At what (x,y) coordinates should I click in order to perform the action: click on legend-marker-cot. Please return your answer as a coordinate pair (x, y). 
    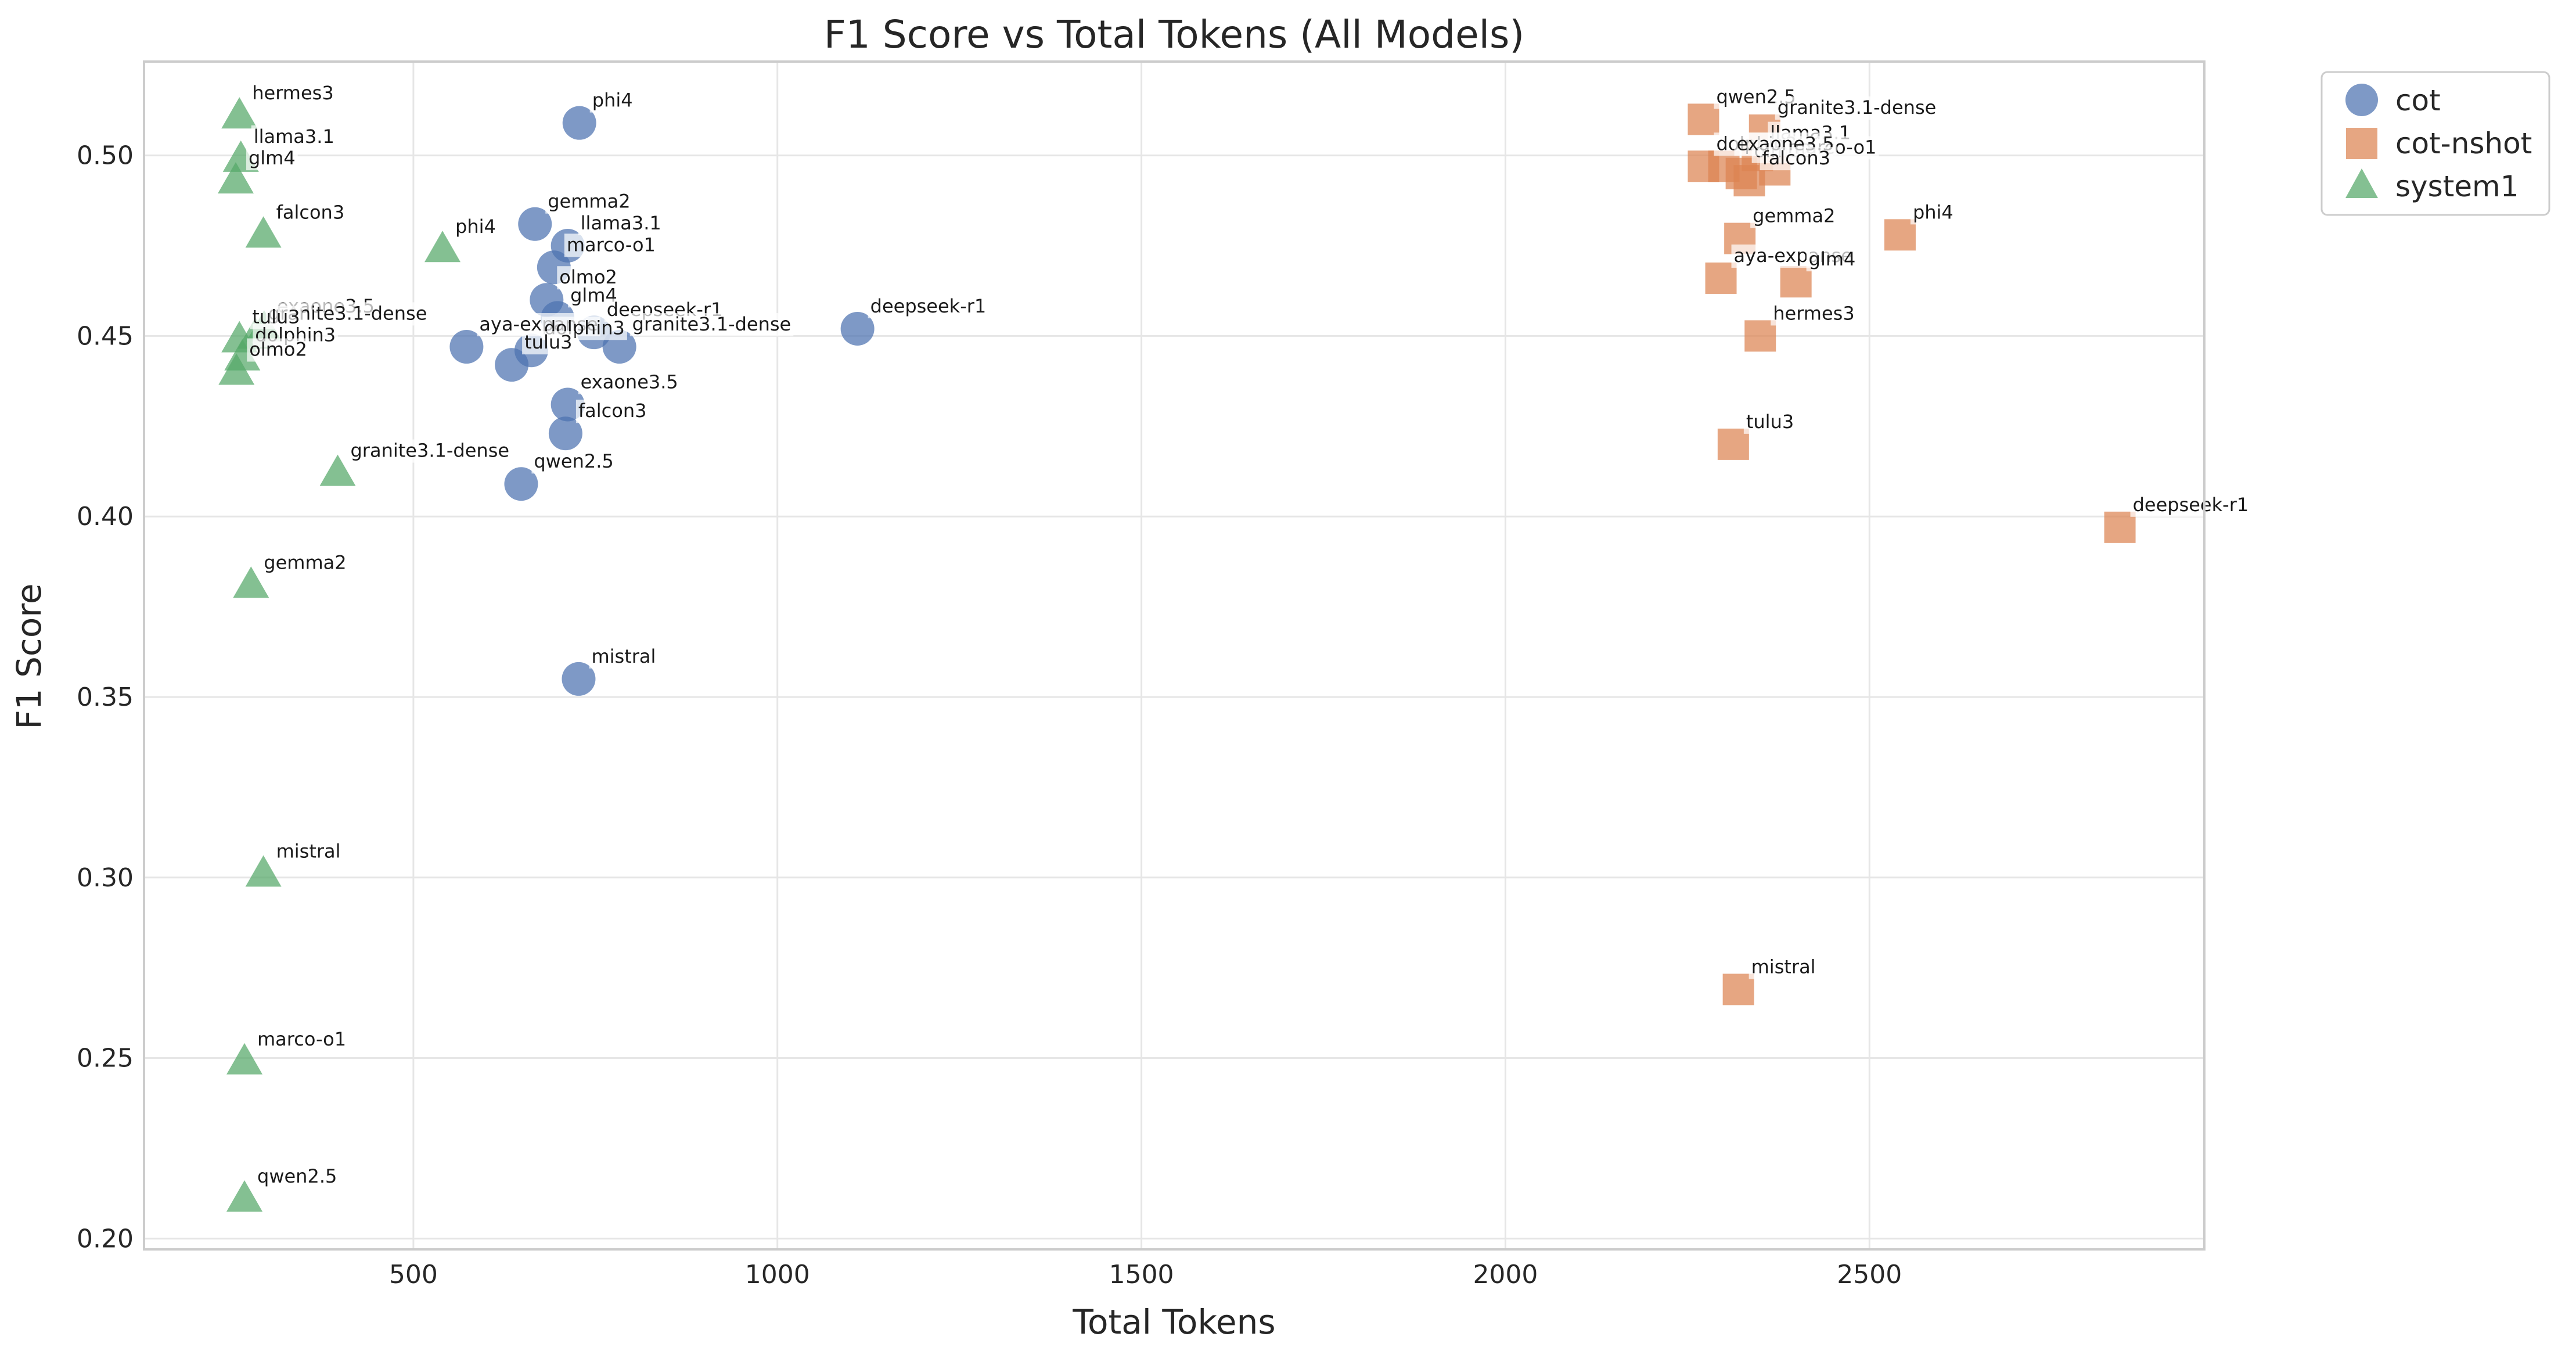
    Looking at the image, I should click on (2361, 100).